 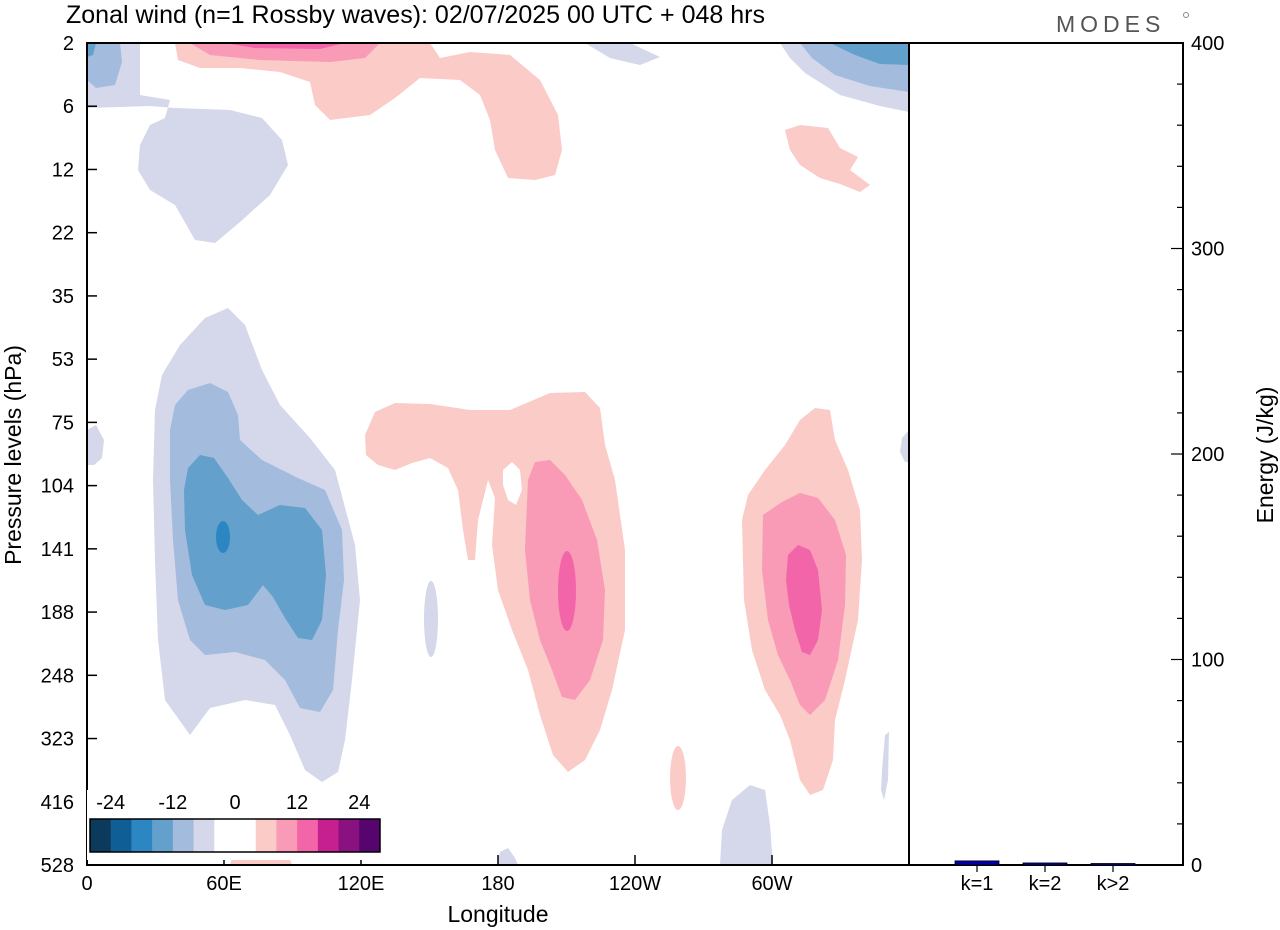 I want to click on energy-tick-label: 100, so click(x=1207, y=661).